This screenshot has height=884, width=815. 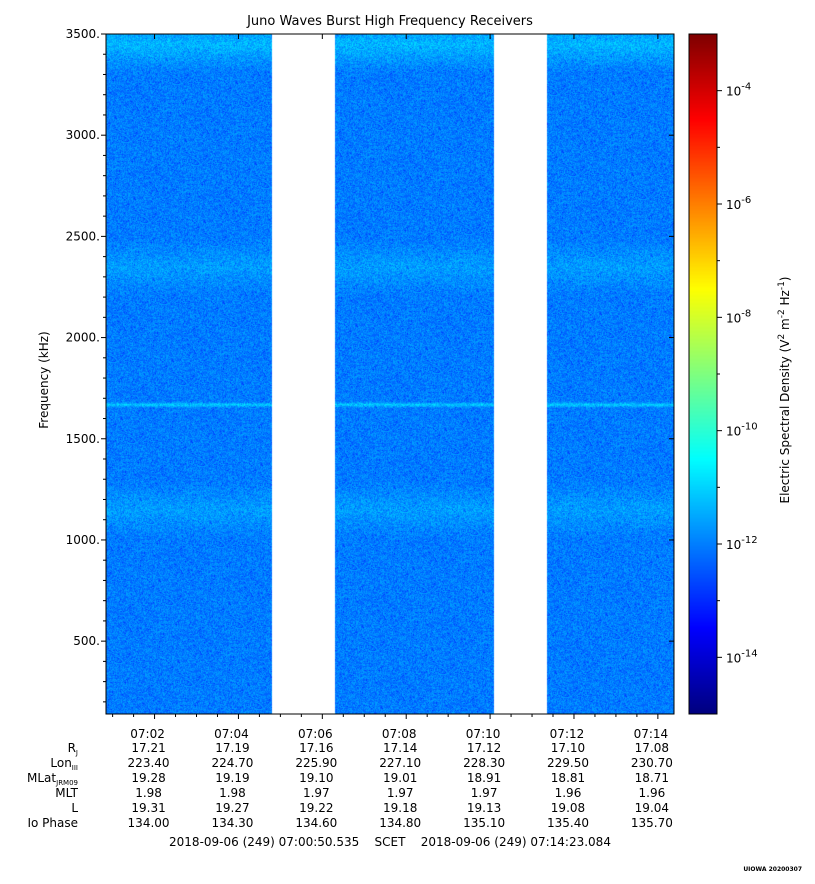 What do you see at coordinates (738, 316) in the screenshot?
I see `colorbar-tick-label: 10⁻⁸` at bounding box center [738, 316].